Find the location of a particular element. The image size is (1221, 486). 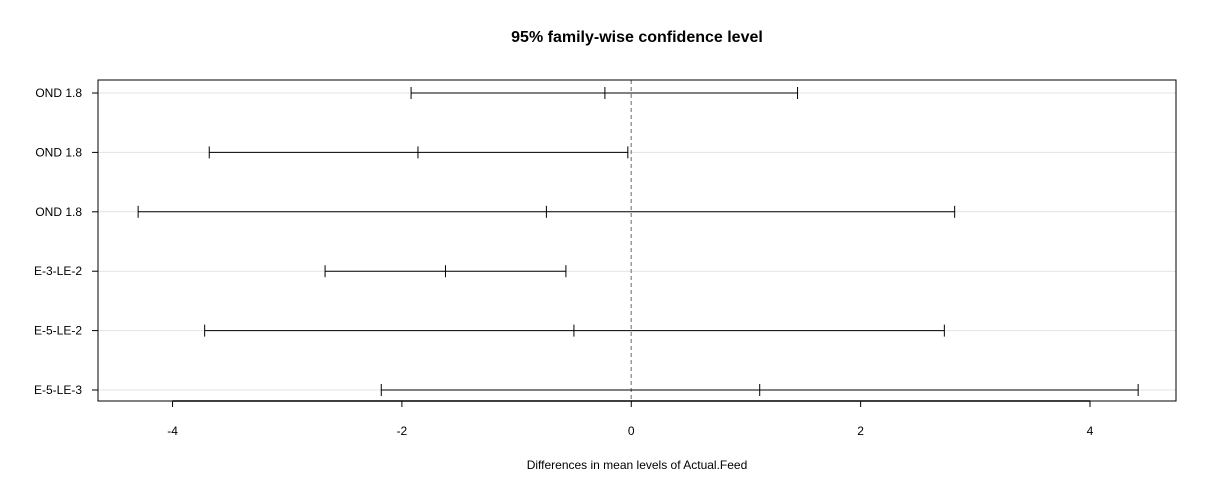

x-axis: -4 -2 0 2 4 is located at coordinates (630, 419).